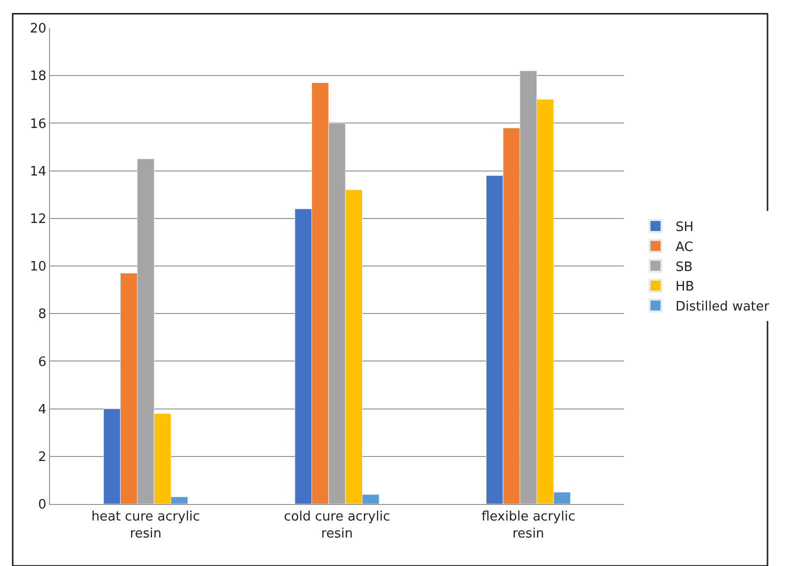  What do you see at coordinates (38, 219) in the screenshot?
I see `y-tick-label: 12` at bounding box center [38, 219].